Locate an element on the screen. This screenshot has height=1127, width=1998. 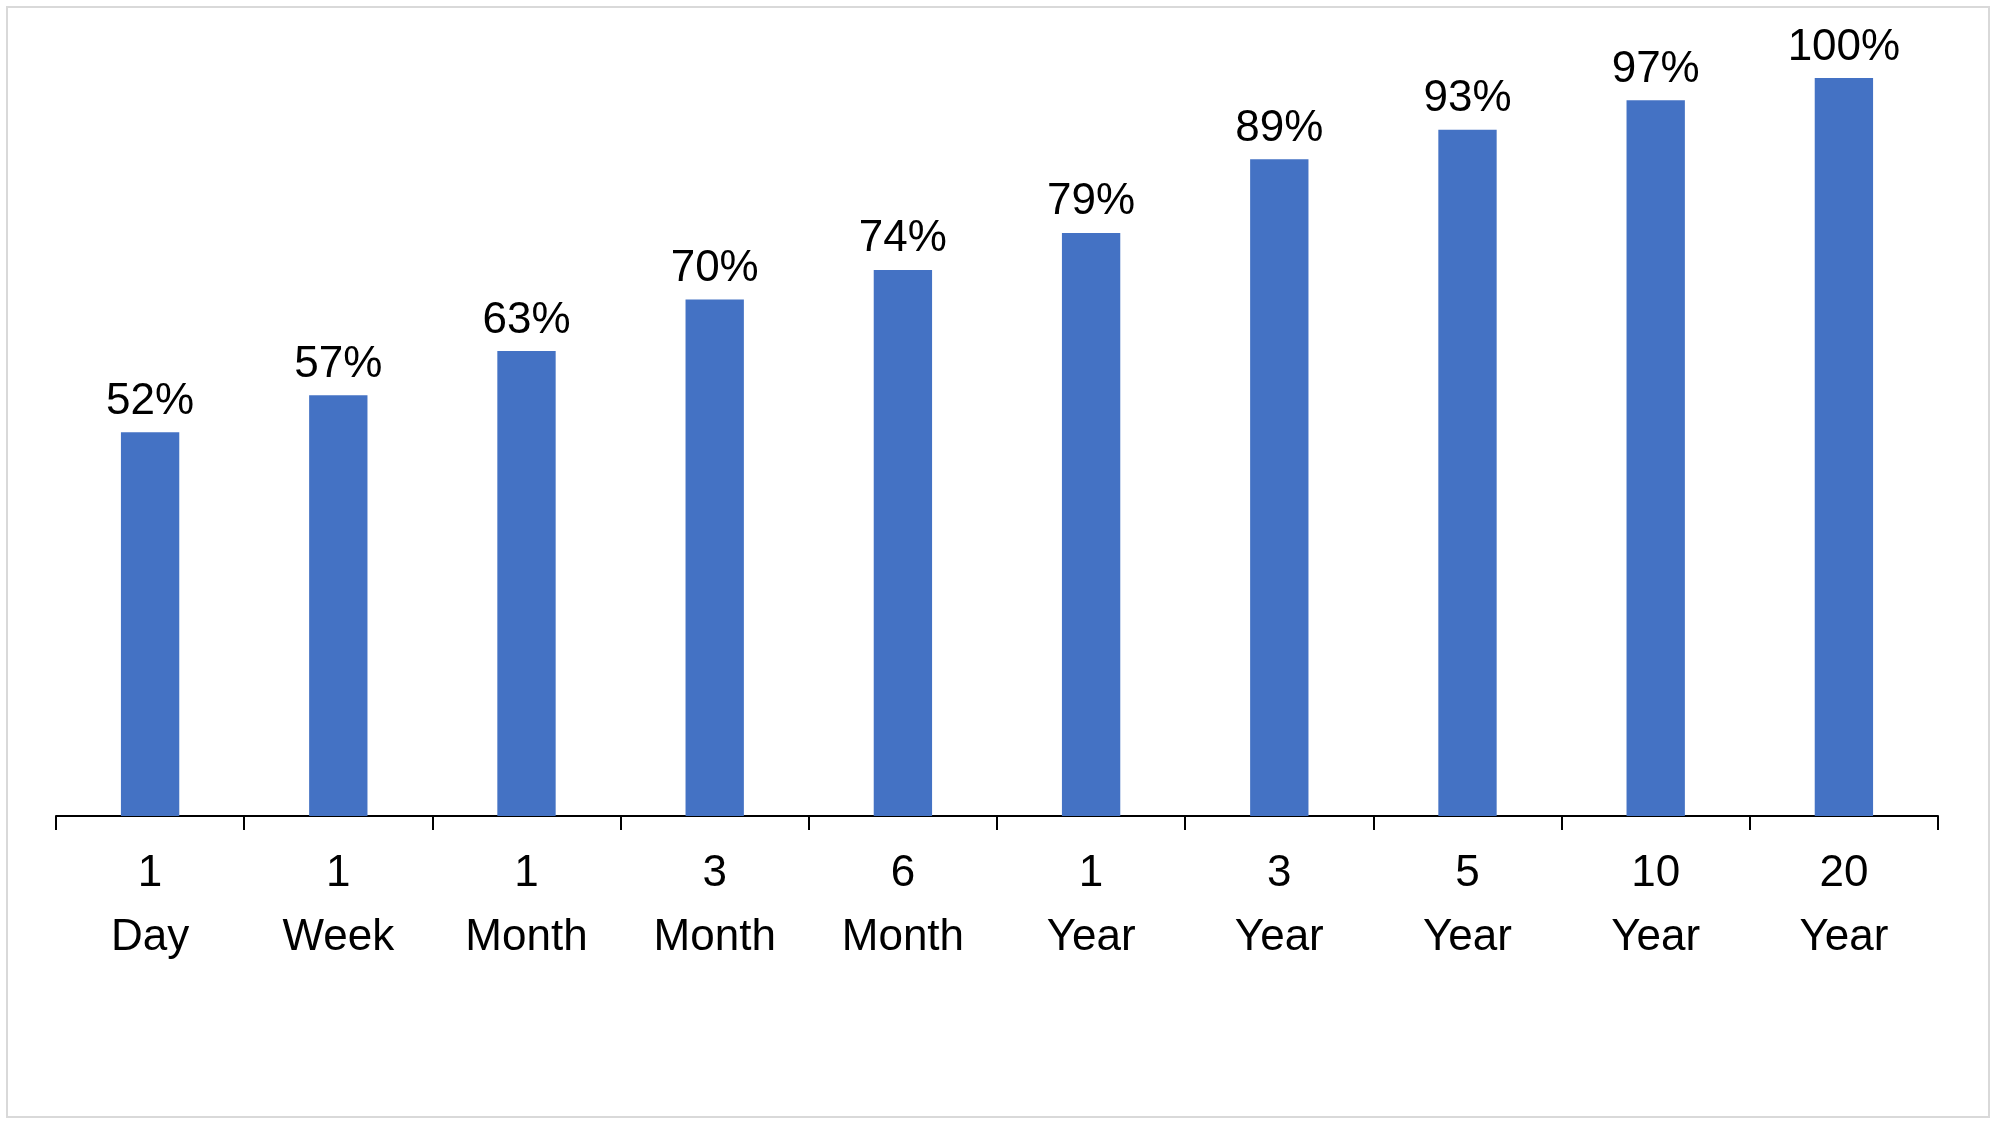
x-tick-label: 3 Month is located at coordinates (714, 902).